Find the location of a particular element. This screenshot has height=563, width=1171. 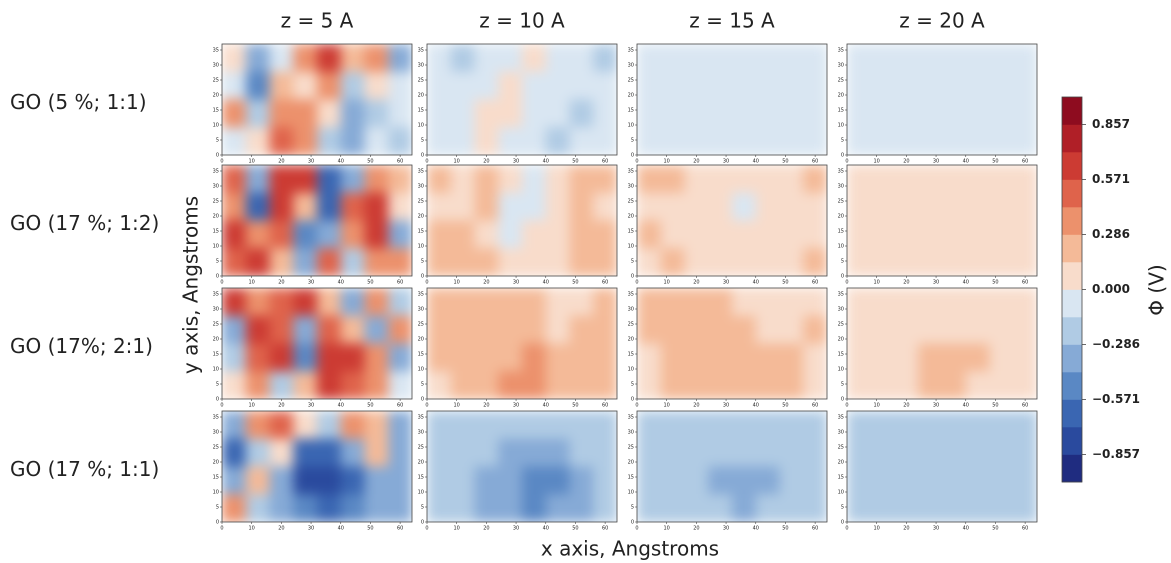

colorbar-tick-label: −0.286 is located at coordinates (1116, 344).